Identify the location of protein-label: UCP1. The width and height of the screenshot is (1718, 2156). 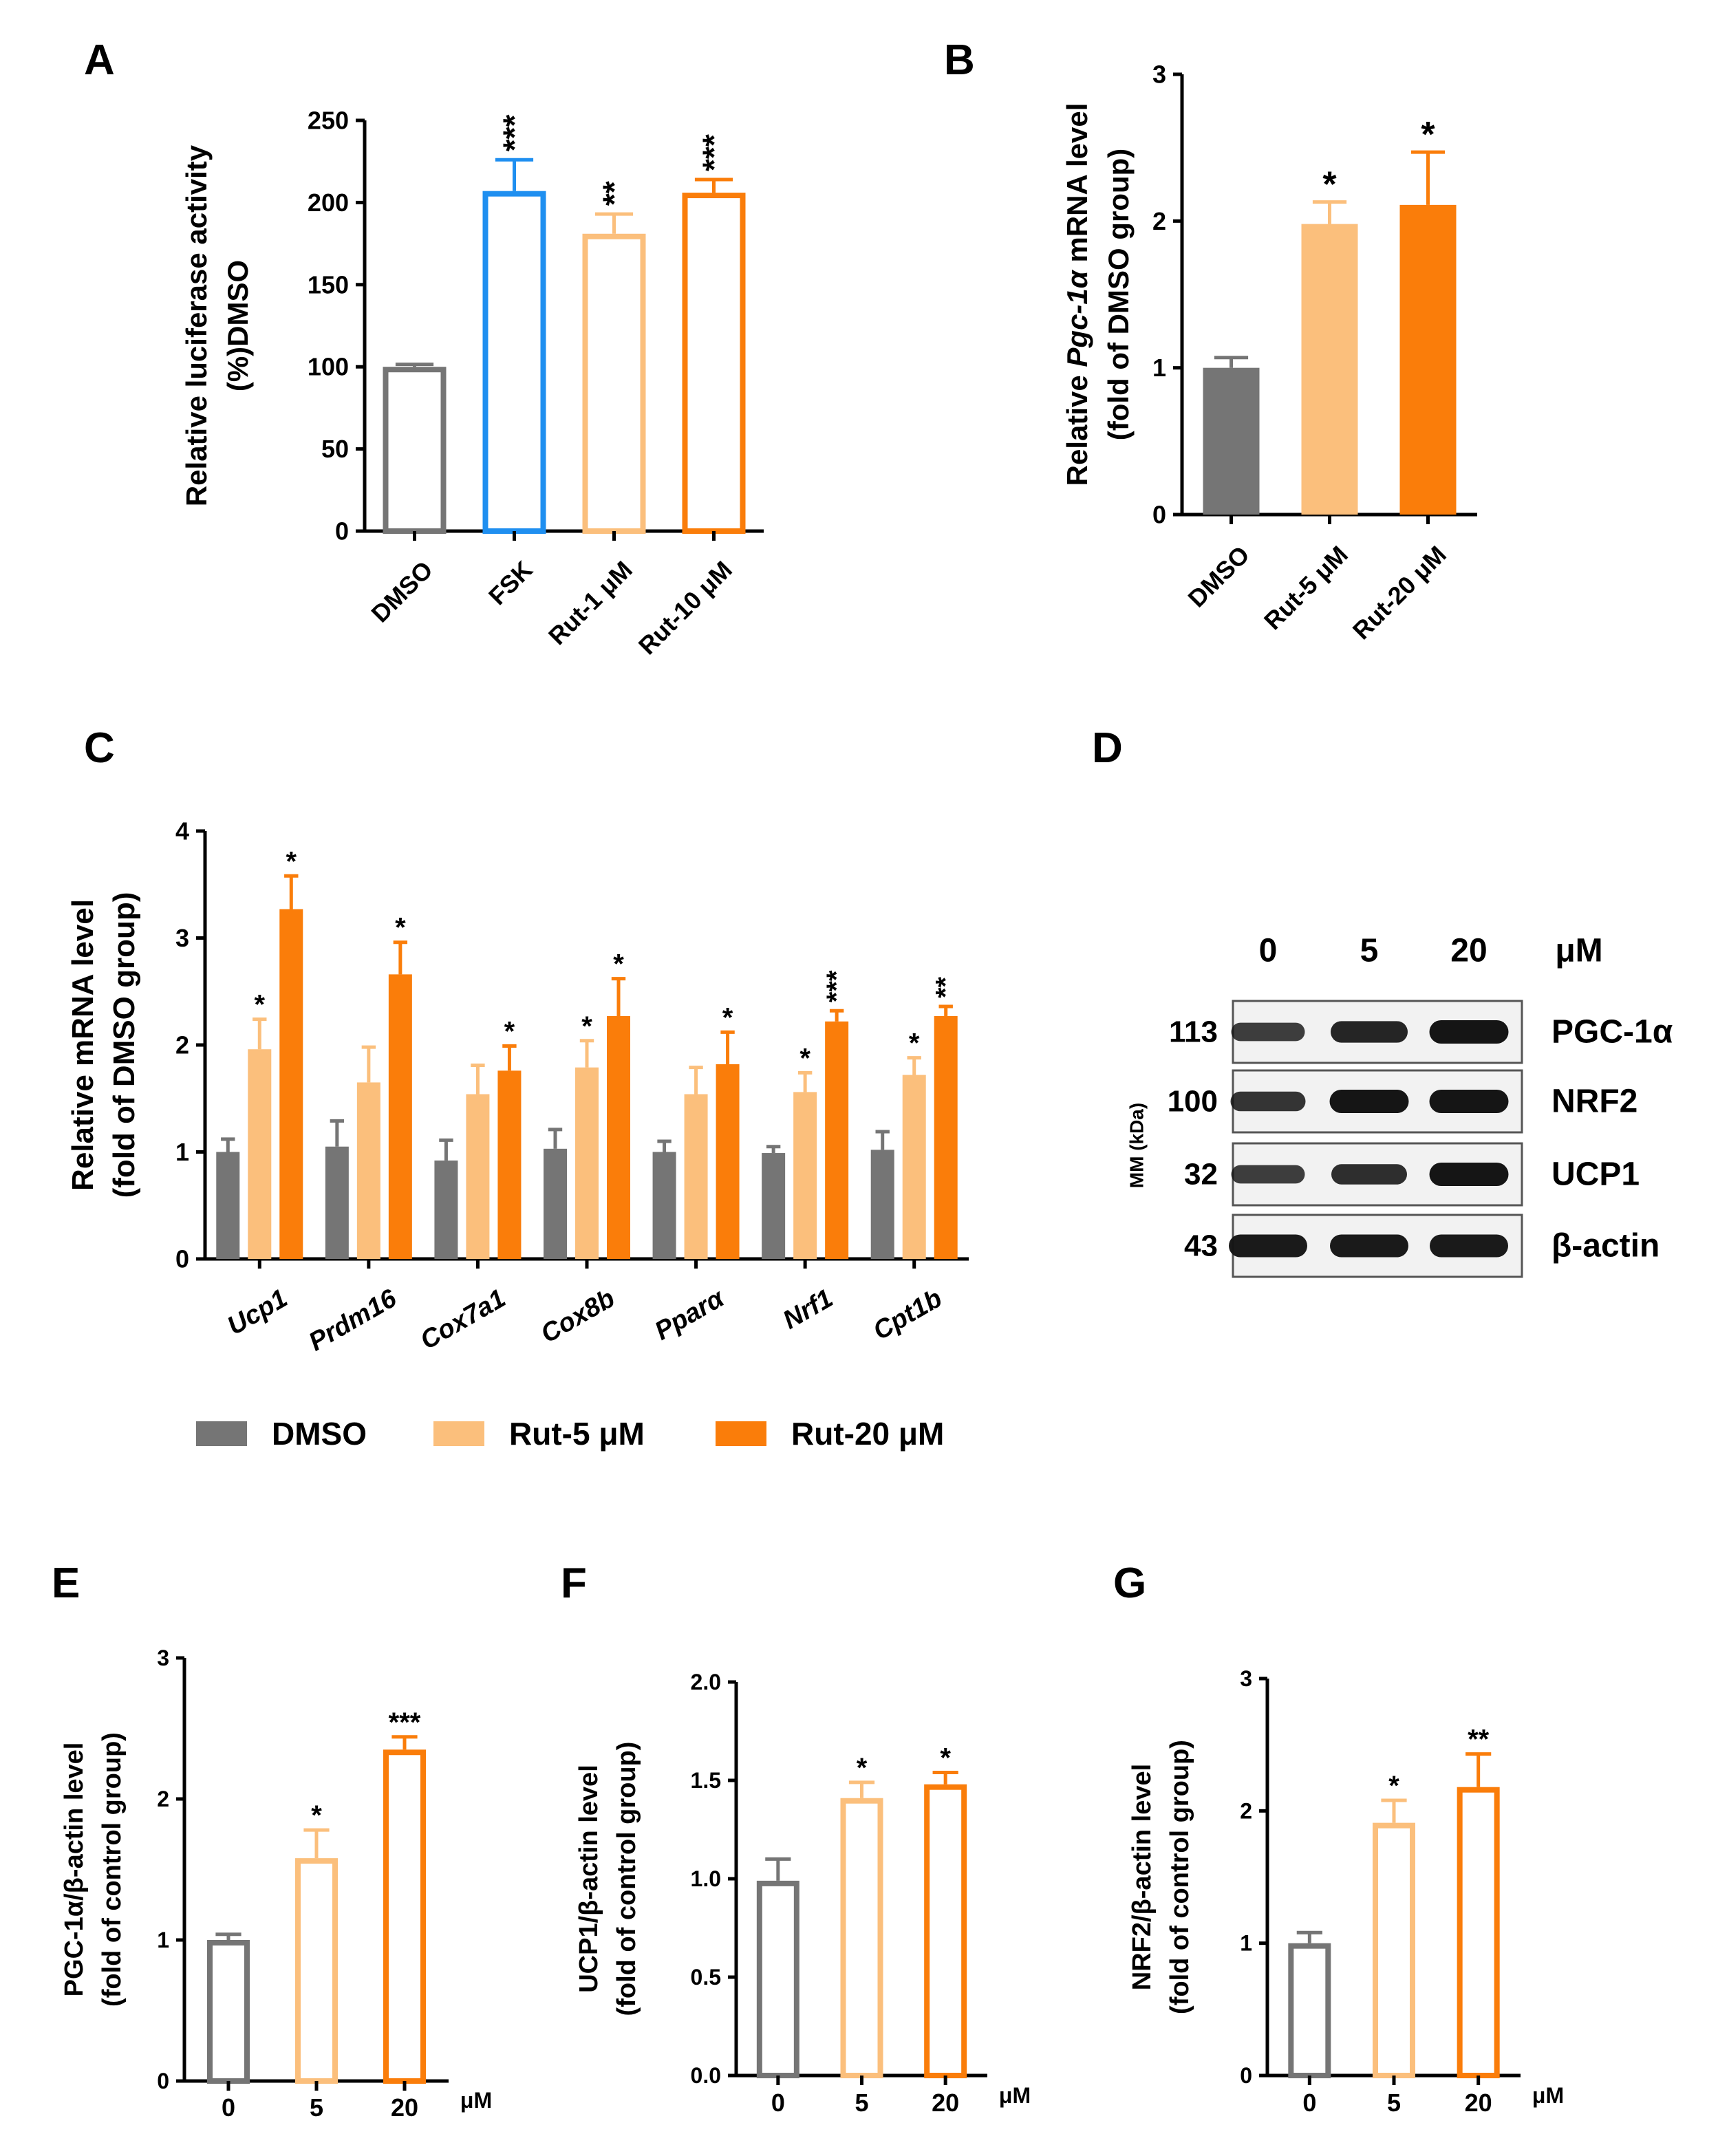
(1595, 1174).